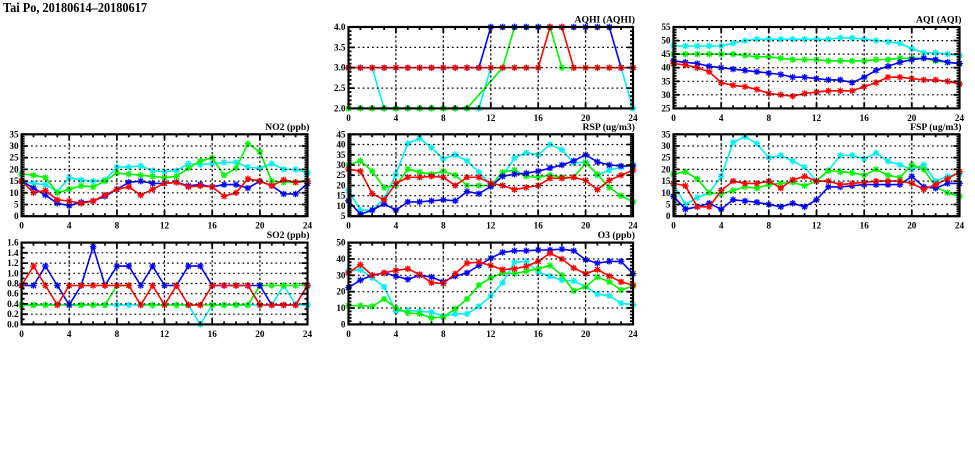  Describe the element at coordinates (288, 235) in the screenshot. I see `svg-text: SO2 (ppb)` at that location.